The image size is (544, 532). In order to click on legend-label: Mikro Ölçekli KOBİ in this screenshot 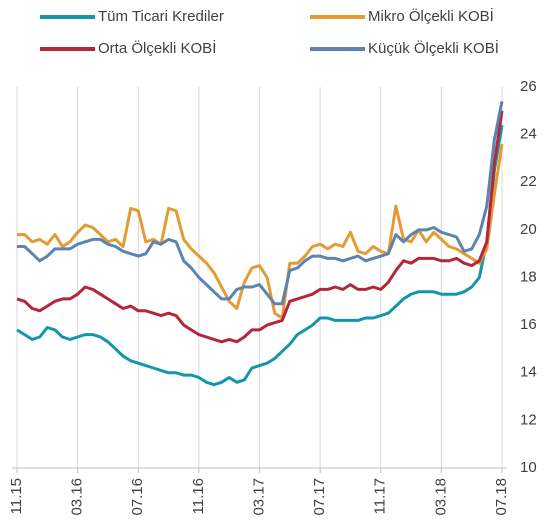, I will do `click(431, 16)`.